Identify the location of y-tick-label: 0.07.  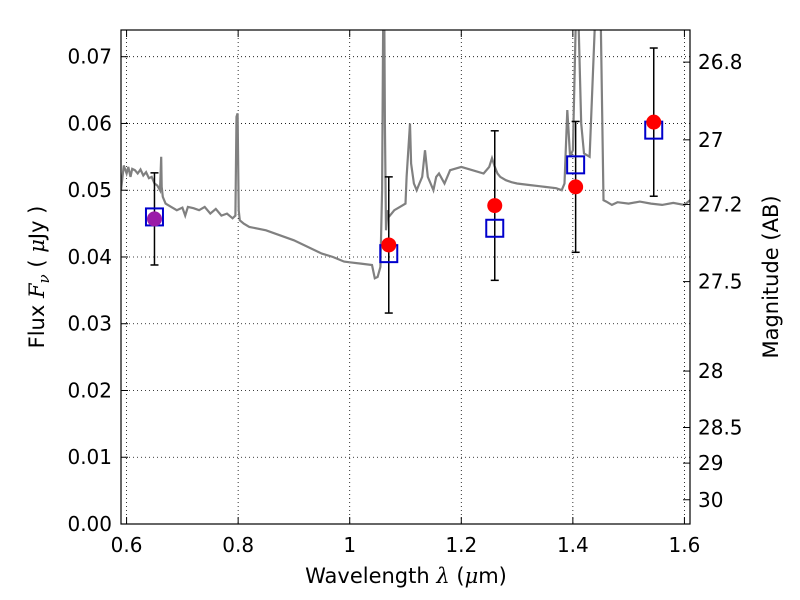
(89, 57).